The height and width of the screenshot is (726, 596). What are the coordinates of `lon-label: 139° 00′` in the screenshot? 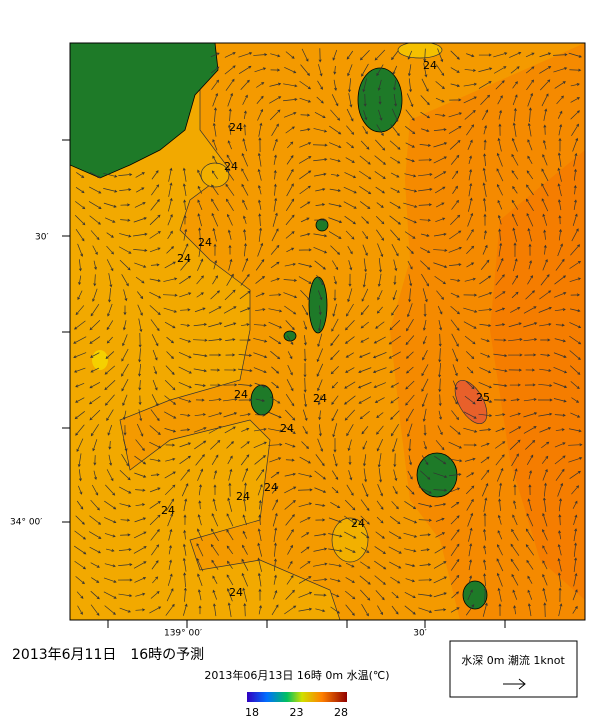 It's located at (183, 634).